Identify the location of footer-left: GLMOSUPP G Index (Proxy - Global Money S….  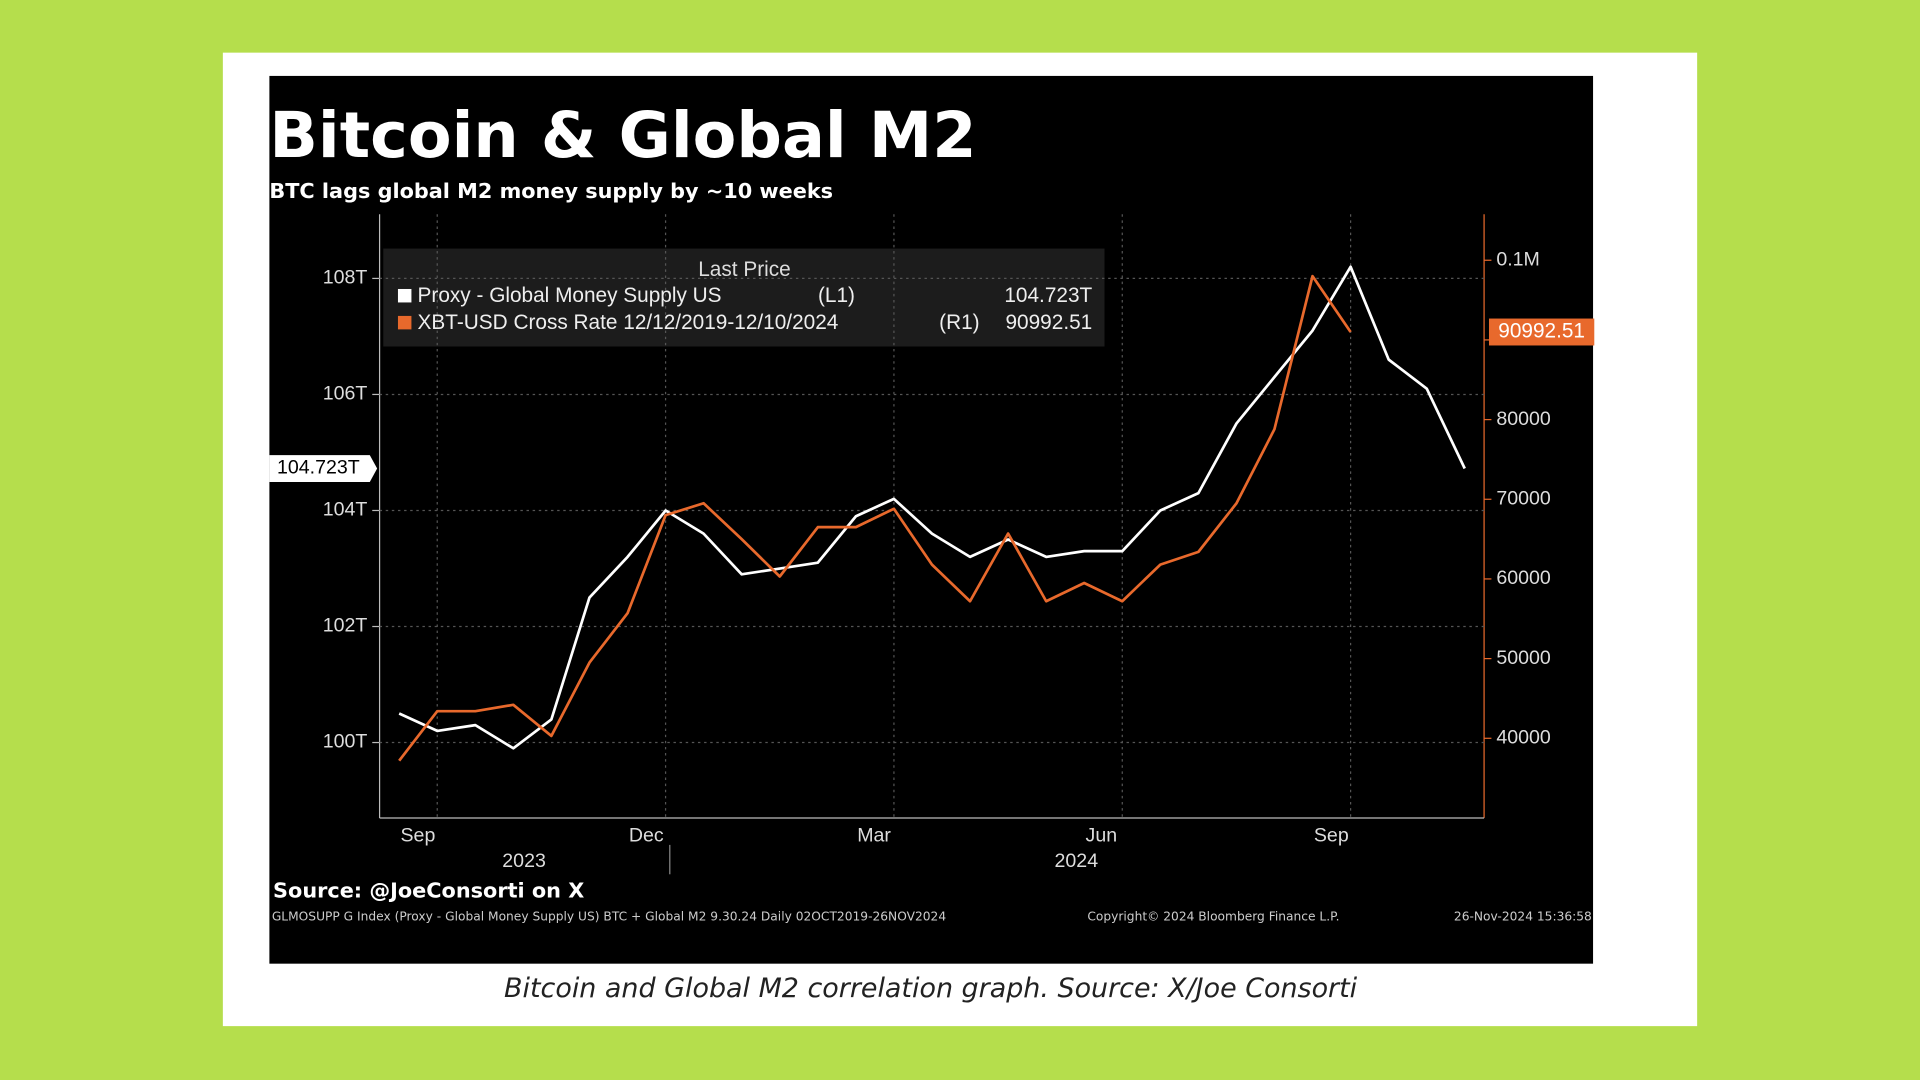
(609, 917).